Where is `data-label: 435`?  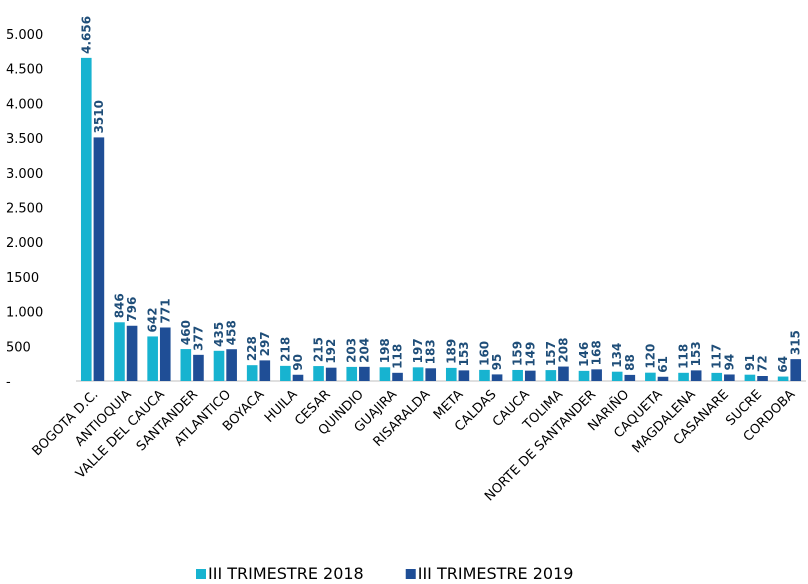 data-label: 435 is located at coordinates (219, 334).